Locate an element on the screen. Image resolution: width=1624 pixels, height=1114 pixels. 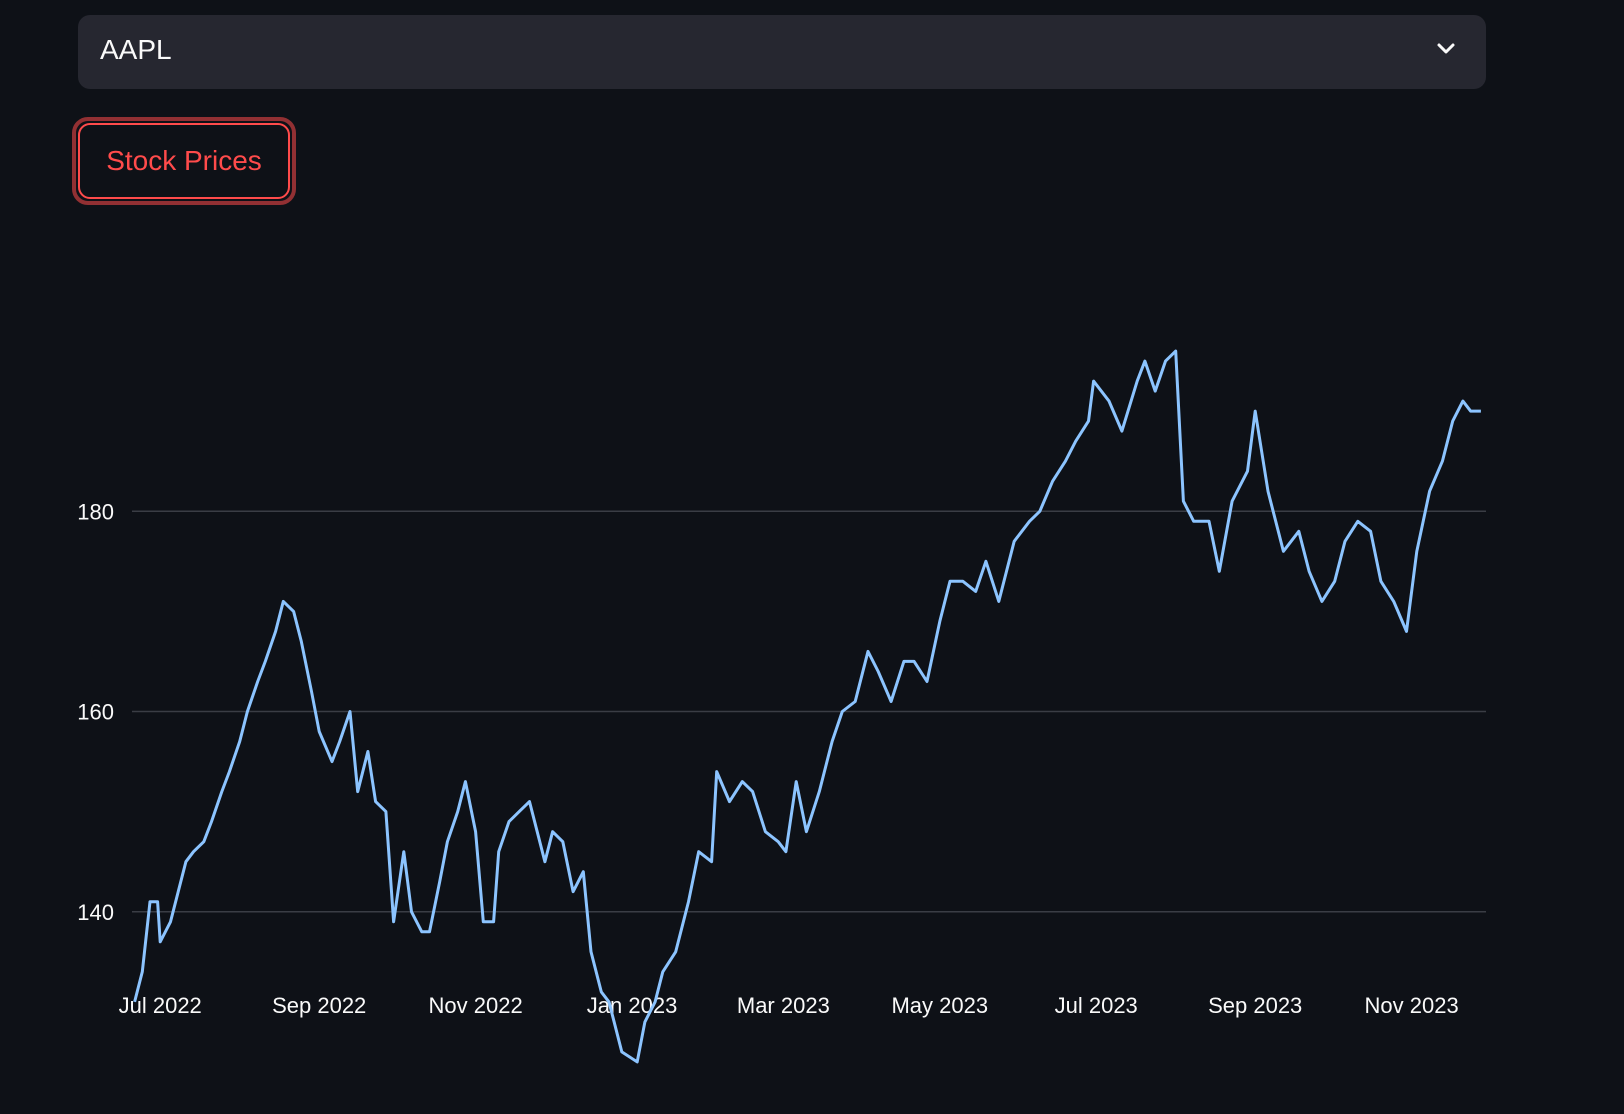
button-focus-ring is located at coordinates (184, 161).